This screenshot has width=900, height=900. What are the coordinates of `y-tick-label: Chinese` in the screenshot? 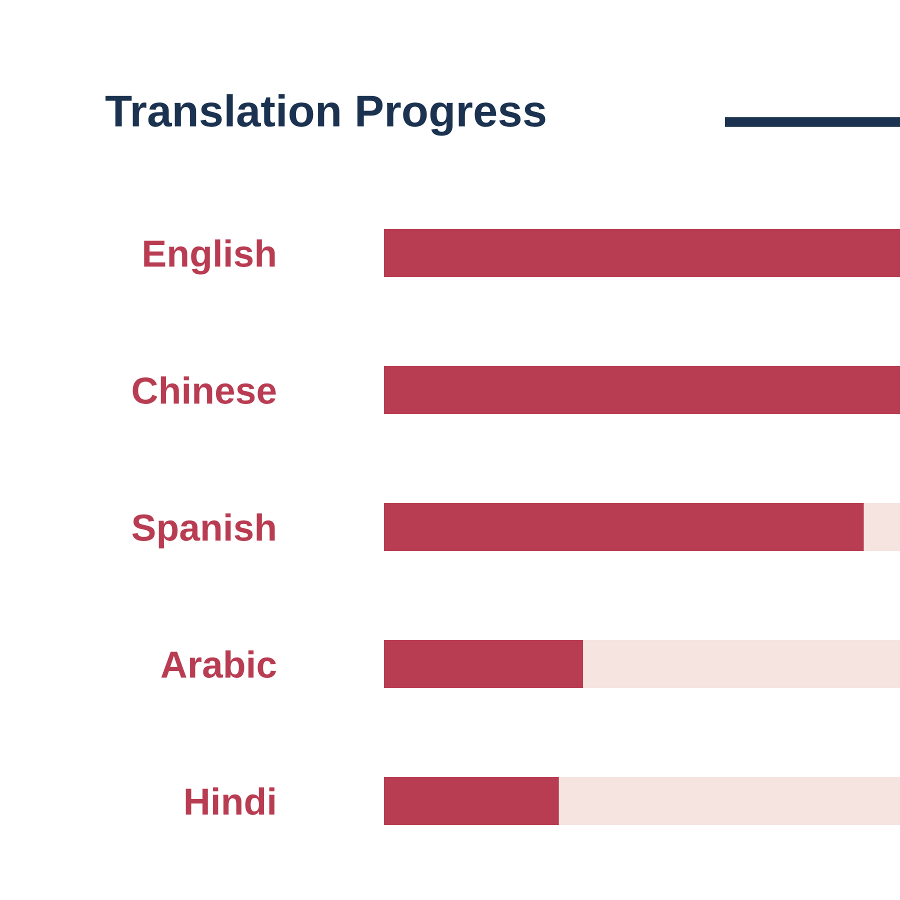 It's located at (204, 390).